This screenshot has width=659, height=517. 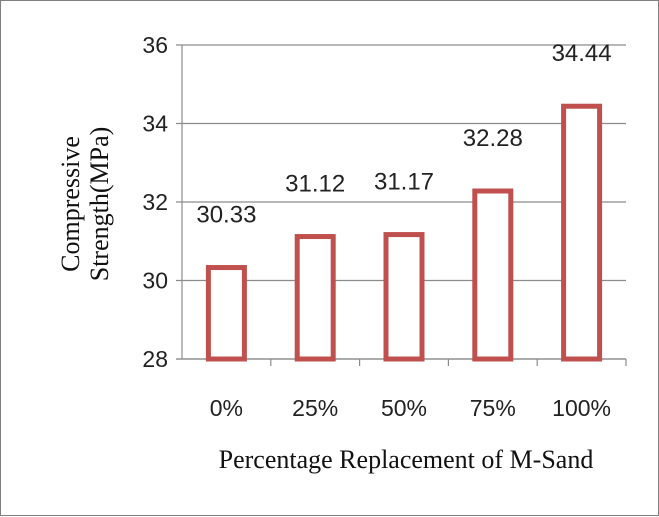 I want to click on data-label: 34.44, so click(x=582, y=53).